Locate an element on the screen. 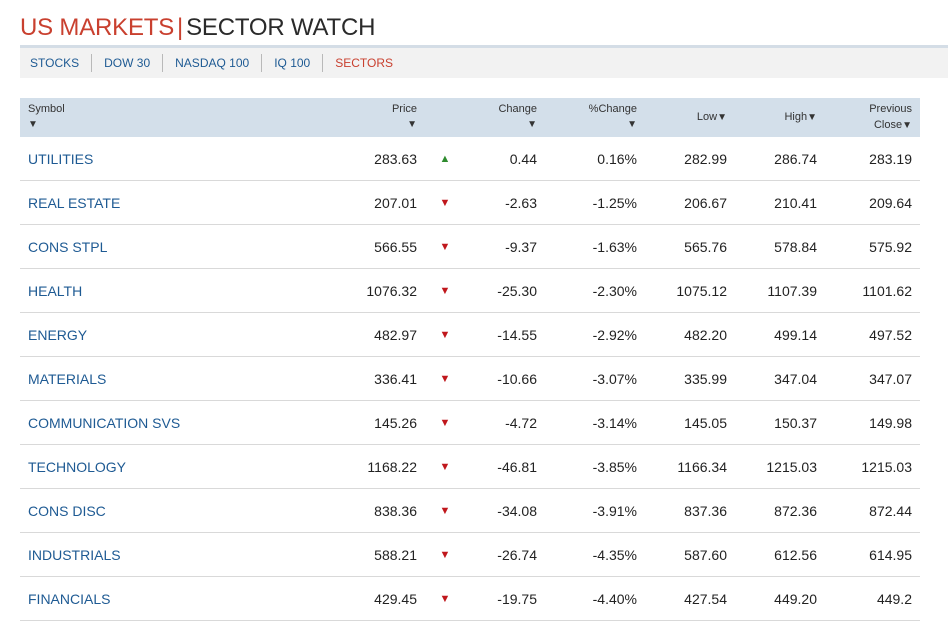  high-cell: 347.04 is located at coordinates (780, 378).